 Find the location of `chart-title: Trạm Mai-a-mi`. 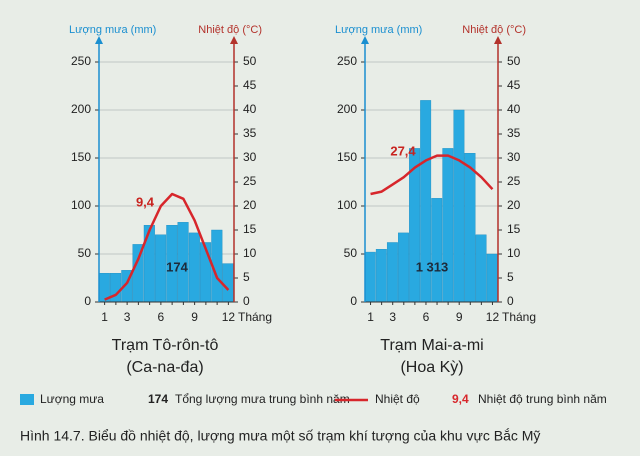

chart-title: Trạm Mai-a-mi is located at coordinates (431, 345).